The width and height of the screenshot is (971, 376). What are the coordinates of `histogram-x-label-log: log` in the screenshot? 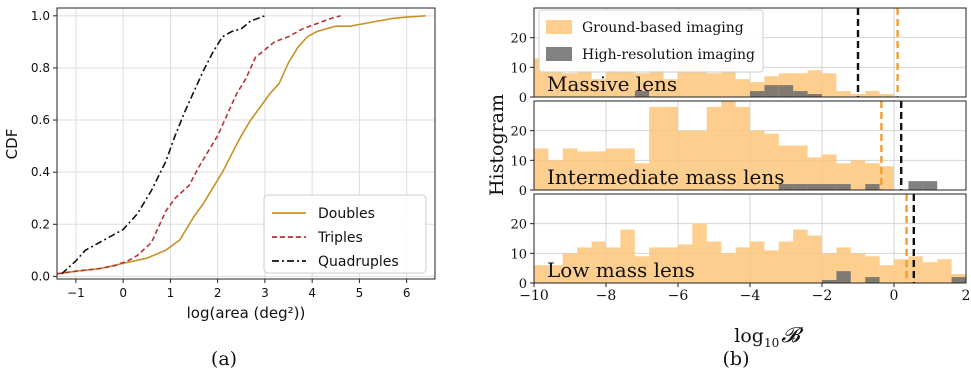 It's located at (749, 336).